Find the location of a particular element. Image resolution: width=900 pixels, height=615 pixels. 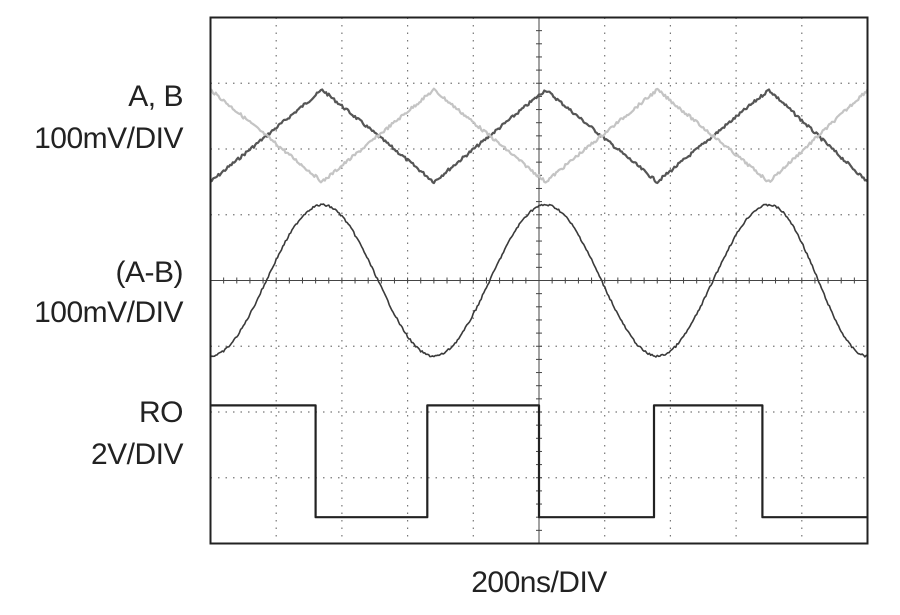

channel-diff-scale: 100mV/DIV is located at coordinates (108, 312).